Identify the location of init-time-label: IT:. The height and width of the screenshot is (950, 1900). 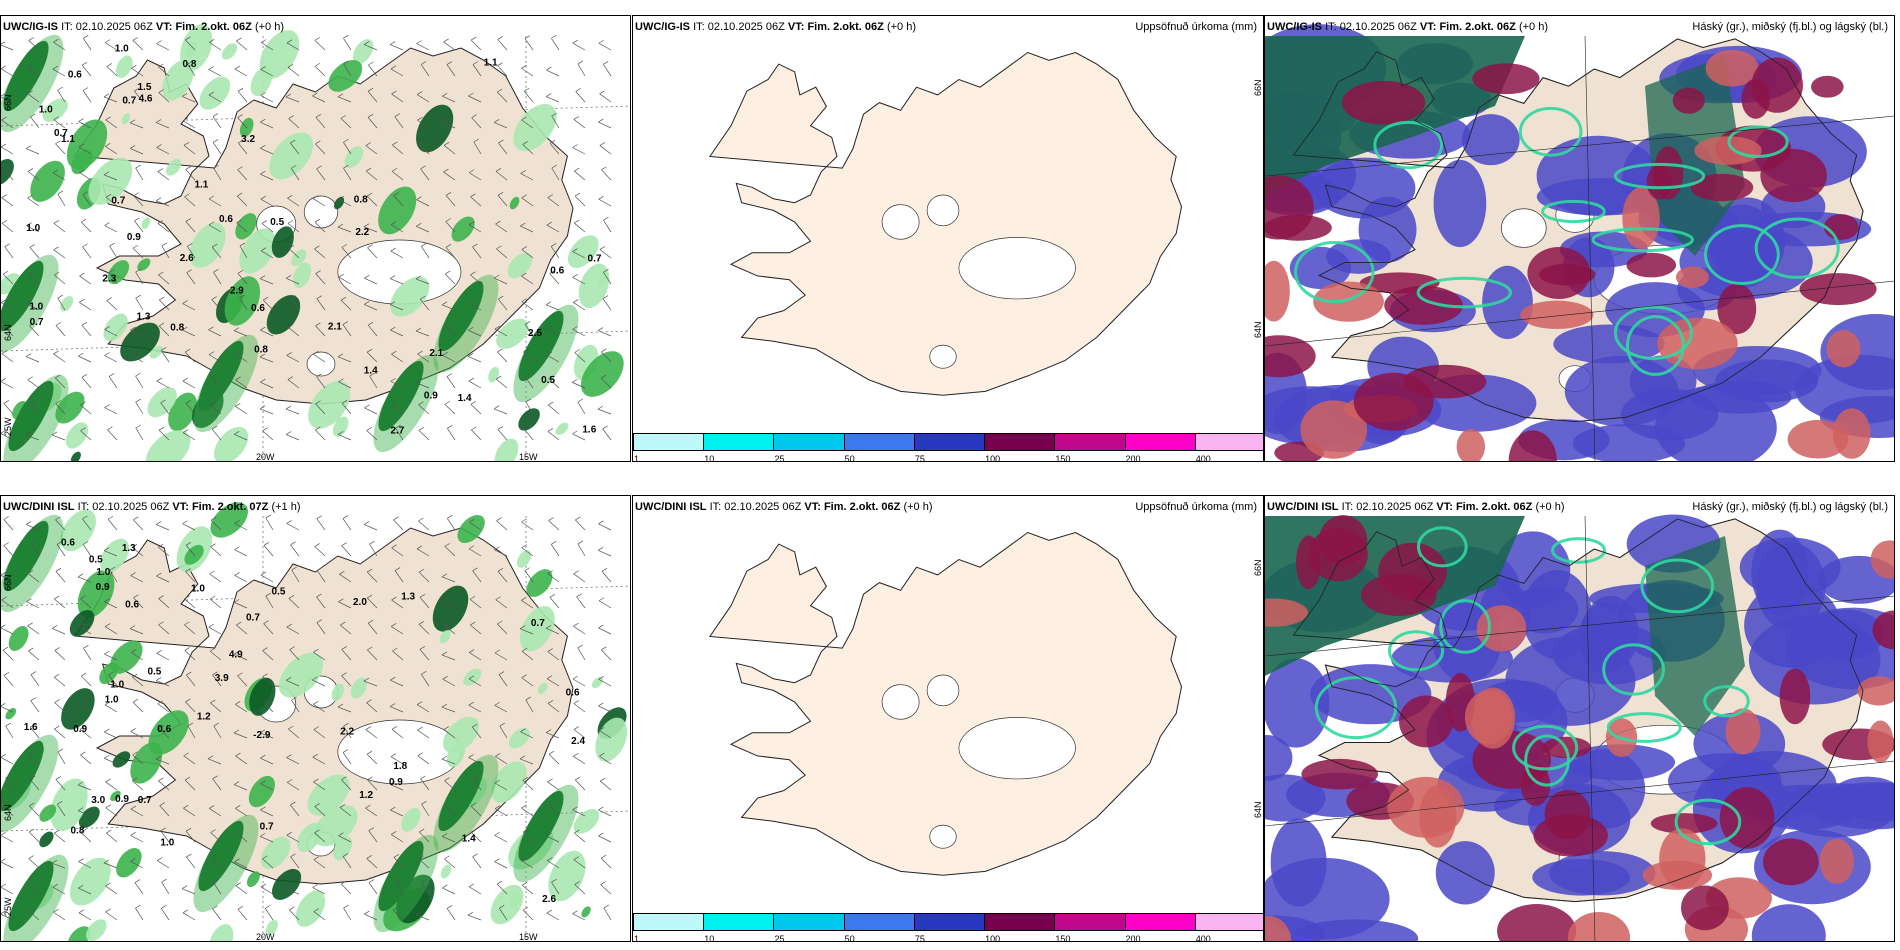
(715, 507).